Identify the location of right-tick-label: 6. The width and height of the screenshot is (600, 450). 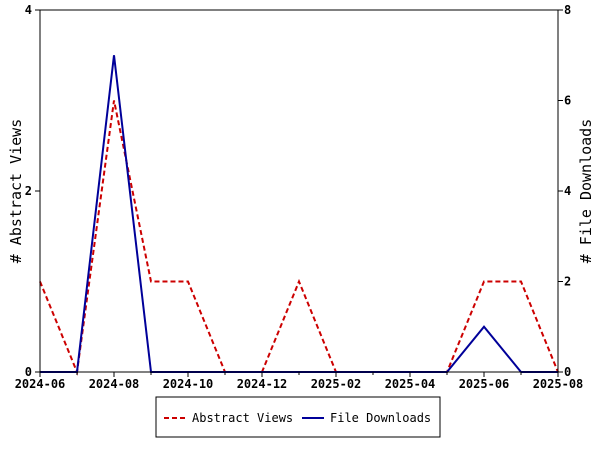
(567, 101).